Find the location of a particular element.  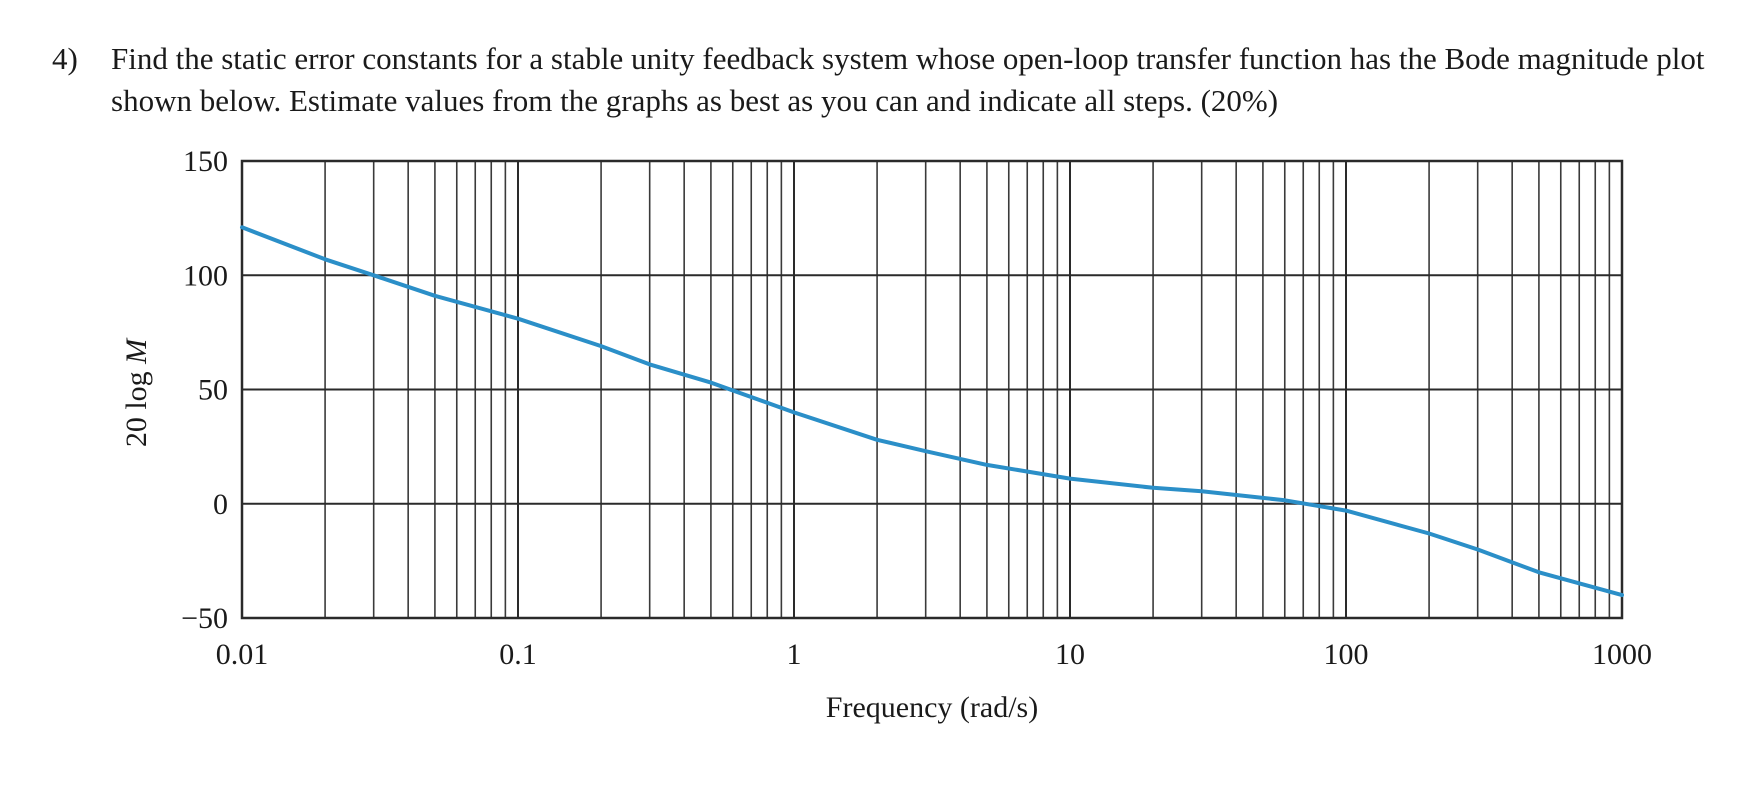

question-number: 4) is located at coordinates (65, 58).